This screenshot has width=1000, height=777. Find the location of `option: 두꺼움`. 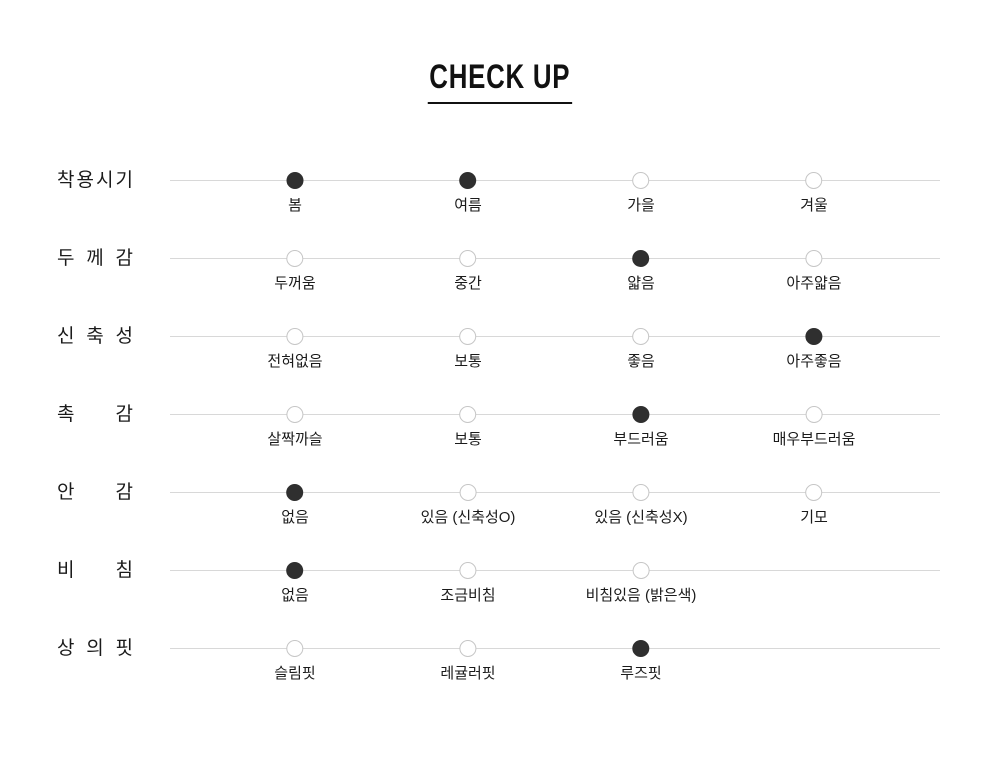

option: 두꺼움 is located at coordinates (295, 265).